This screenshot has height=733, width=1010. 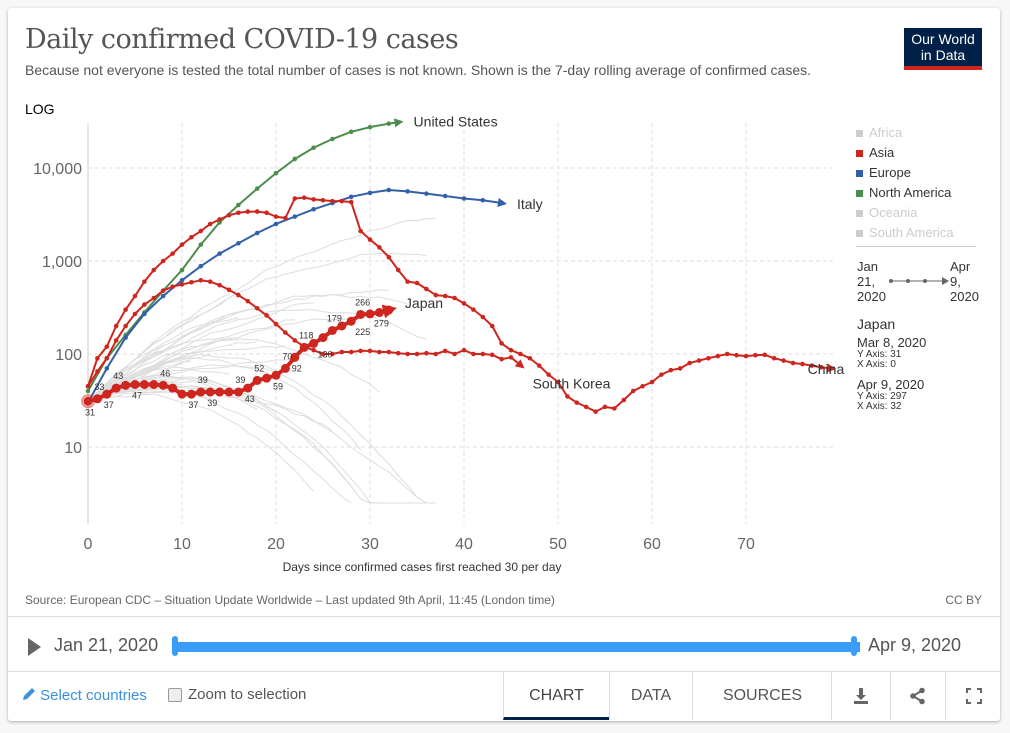 What do you see at coordinates (905, 193) in the screenshot?
I see `legend-item-north-america: North America` at bounding box center [905, 193].